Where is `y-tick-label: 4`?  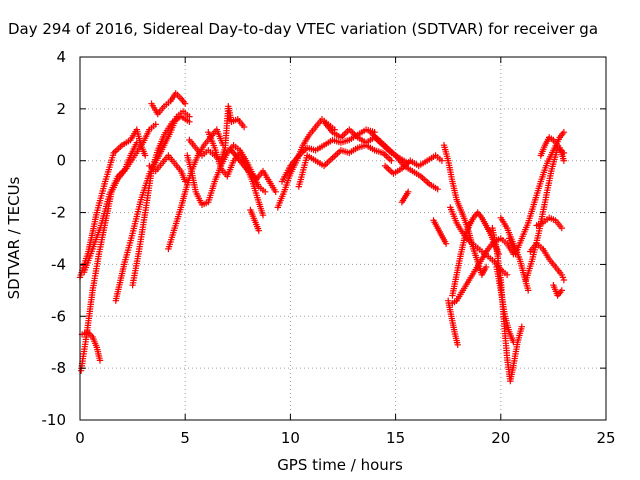
y-tick-label: 4 is located at coordinates (61, 57).